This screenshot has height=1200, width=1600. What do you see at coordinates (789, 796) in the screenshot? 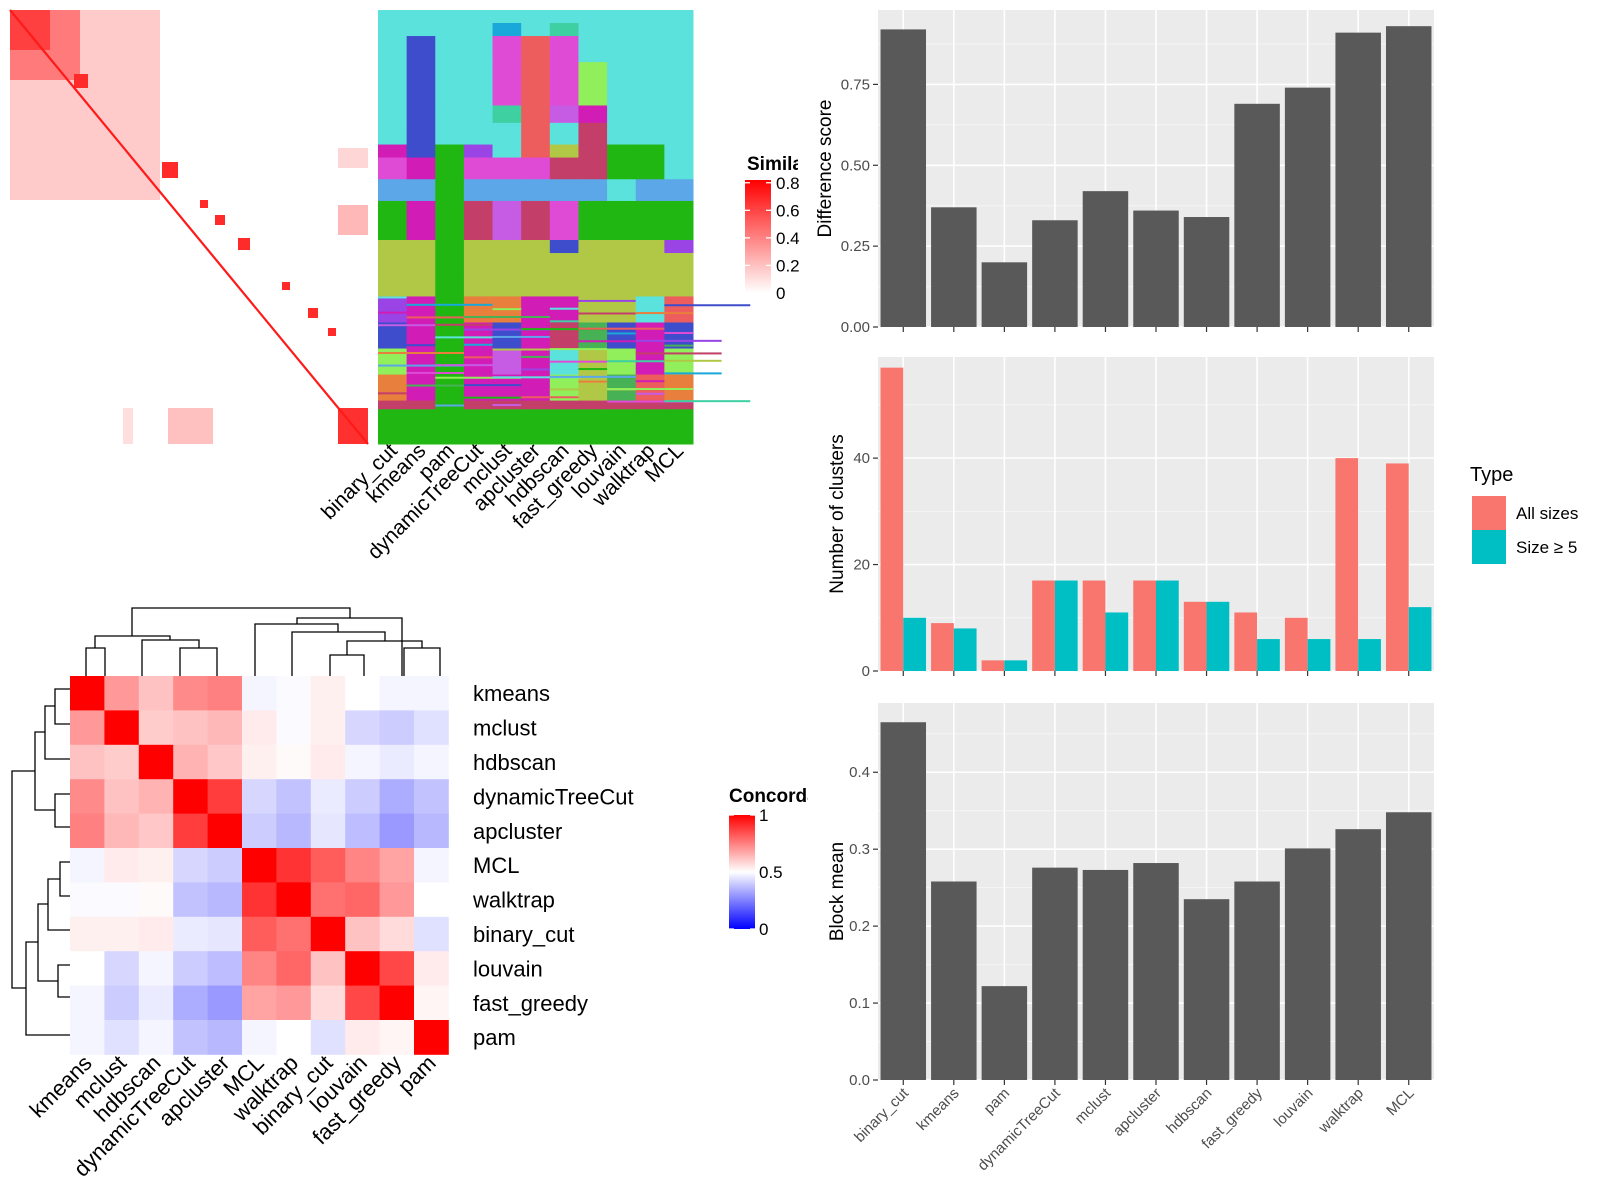
I see `concordance-legend-title: Concordance` at bounding box center [789, 796].